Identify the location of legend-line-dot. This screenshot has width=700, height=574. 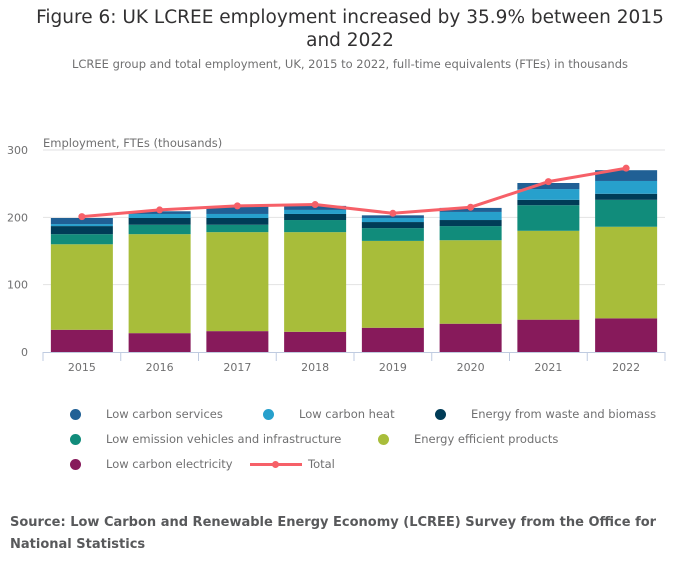
(275, 464).